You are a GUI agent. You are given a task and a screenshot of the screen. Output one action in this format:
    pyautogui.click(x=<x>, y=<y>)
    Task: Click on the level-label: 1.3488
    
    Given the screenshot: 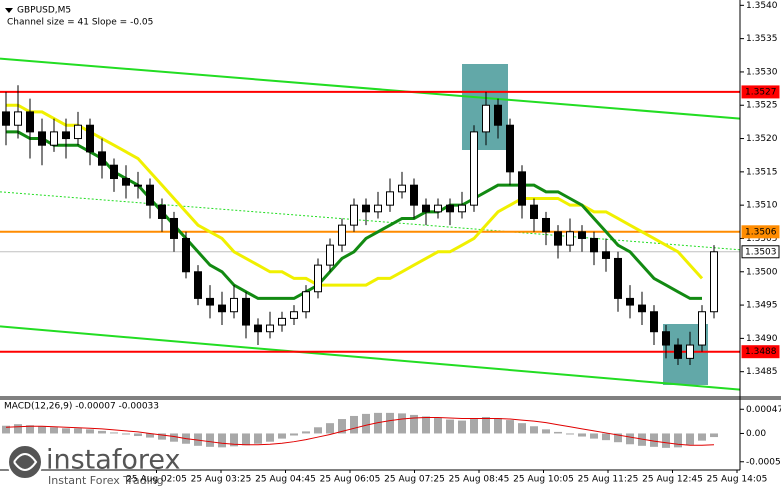 What is the action you would take?
    pyautogui.click(x=761, y=352)
    